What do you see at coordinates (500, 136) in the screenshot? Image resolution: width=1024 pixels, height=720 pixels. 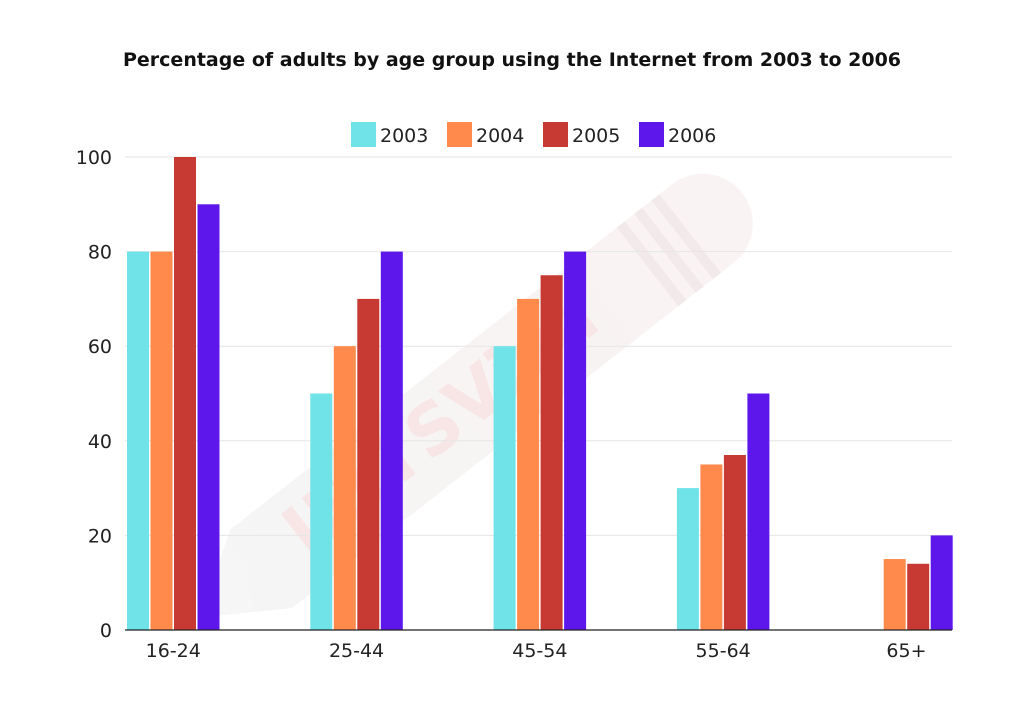 I see `legend-label: 2004` at bounding box center [500, 136].